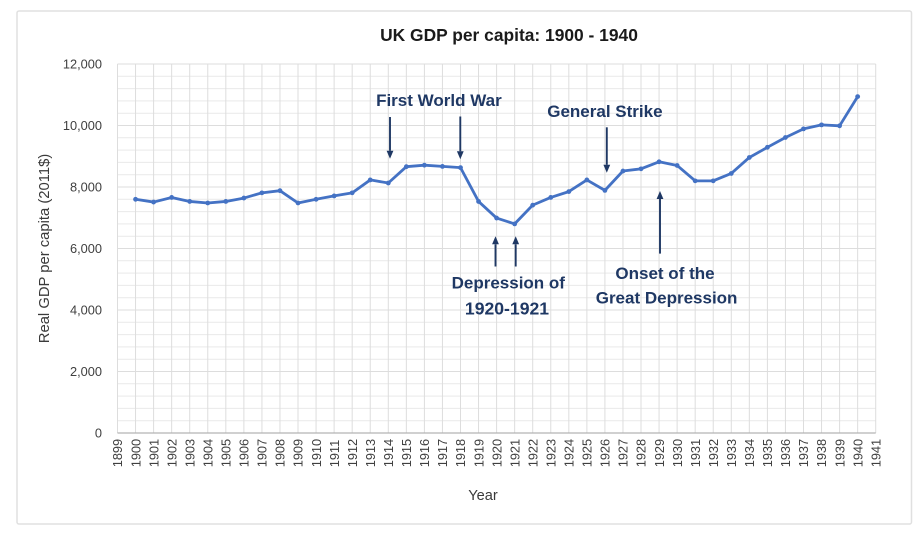 Image resolution: width=924 pixels, height=540 pixels. Describe the element at coordinates (532, 453) in the screenshot. I see `svg-text: 1922` at that location.